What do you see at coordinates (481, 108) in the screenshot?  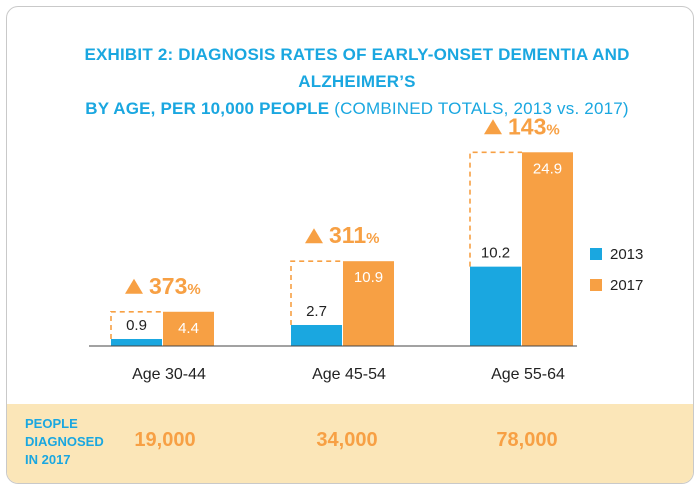 I see `title-line-2-subtitle: (COMBINED TOTALS, 2013 vs. 2017)` at bounding box center [481, 108].